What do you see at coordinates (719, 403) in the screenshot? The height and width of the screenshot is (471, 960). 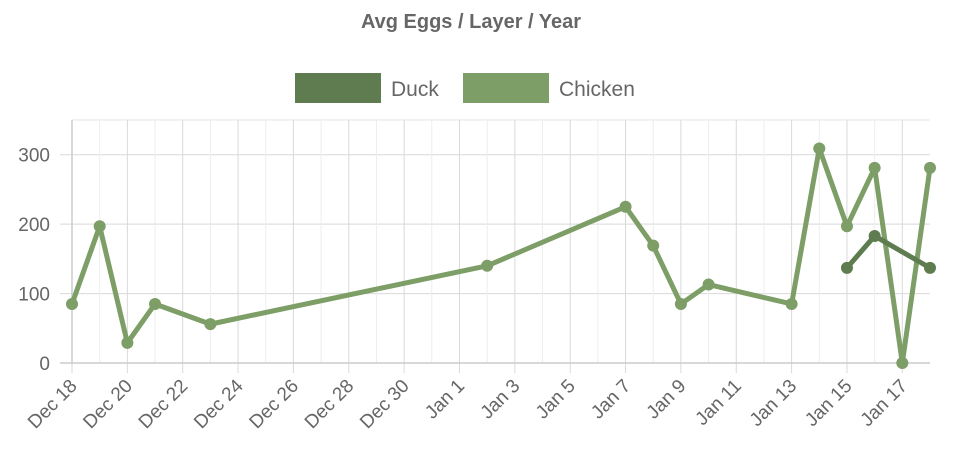 I see `x-tick-label: Jan 11` at bounding box center [719, 403].